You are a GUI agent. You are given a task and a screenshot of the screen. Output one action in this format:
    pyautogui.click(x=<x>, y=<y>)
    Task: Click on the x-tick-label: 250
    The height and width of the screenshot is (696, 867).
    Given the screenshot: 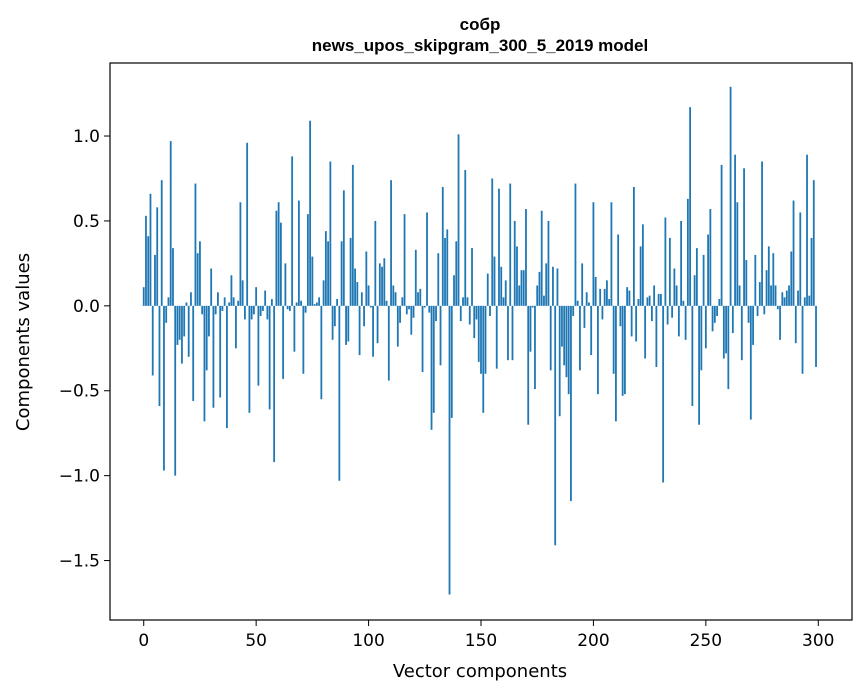 What is the action you would take?
    pyautogui.click(x=706, y=641)
    